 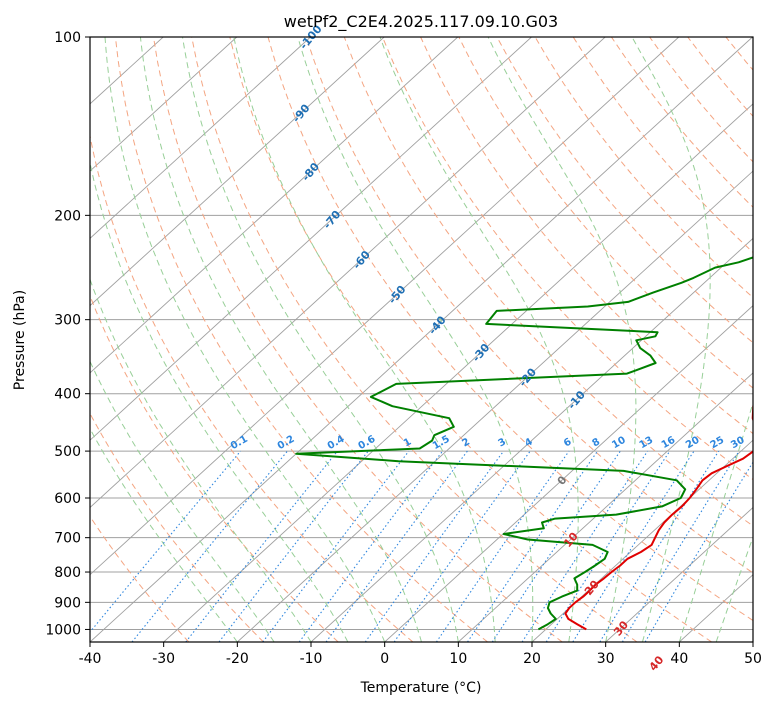 I want to click on x-tick-label: 10, so click(x=458, y=659).